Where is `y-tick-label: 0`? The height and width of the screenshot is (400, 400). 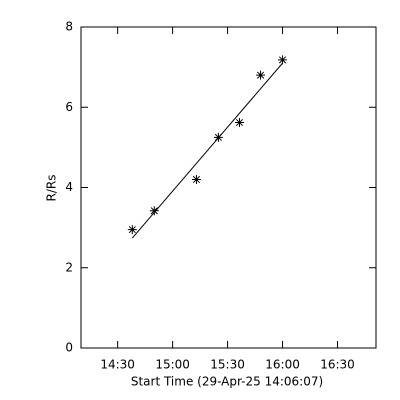
y-tick-label: 0 is located at coordinates (69, 348).